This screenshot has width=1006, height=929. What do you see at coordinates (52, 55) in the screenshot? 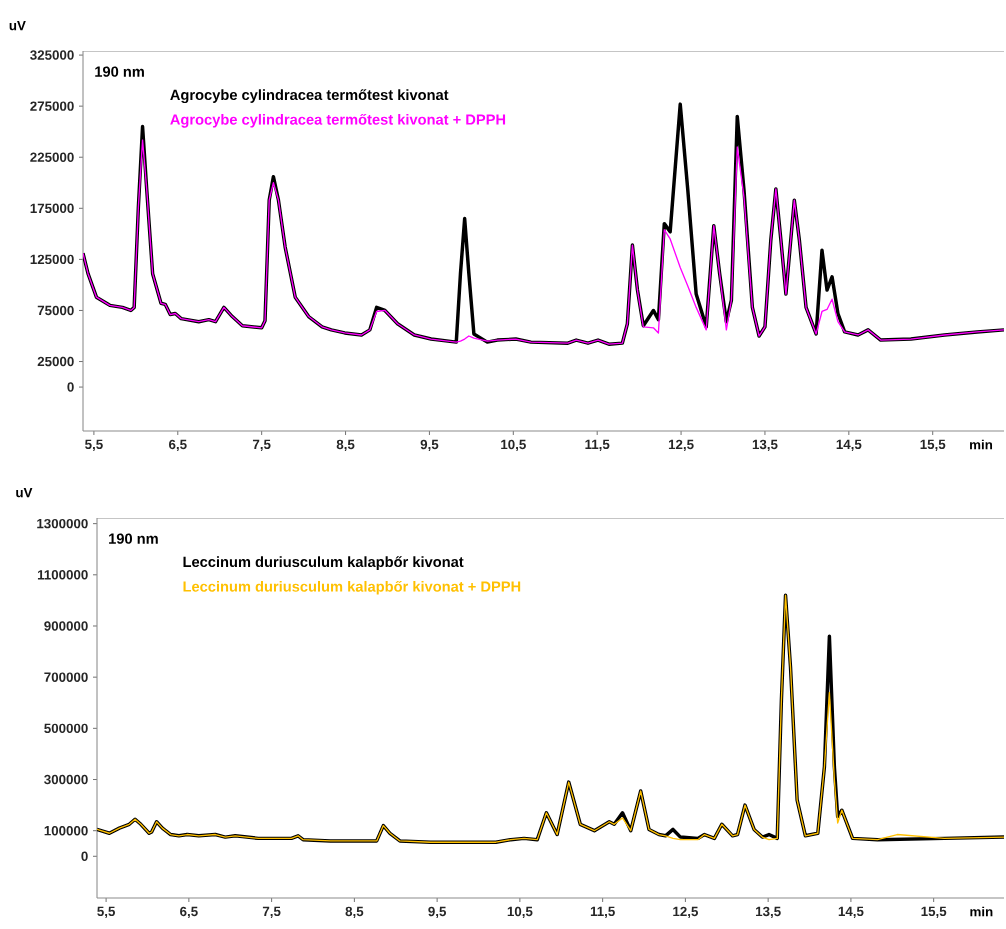
I see `y-tick-label: 325000` at bounding box center [52, 55].